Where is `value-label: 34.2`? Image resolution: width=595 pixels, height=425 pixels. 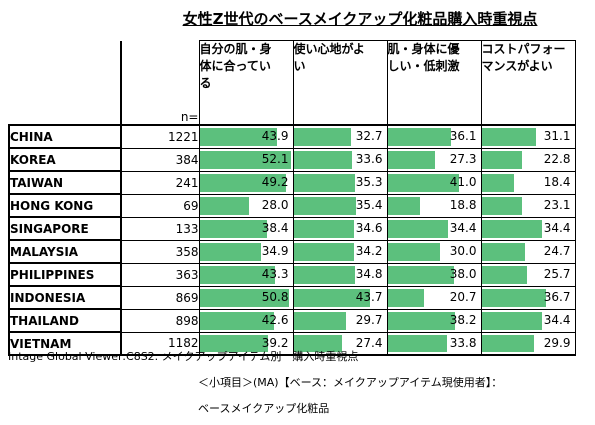 value-label: 34.2 is located at coordinates (369, 250).